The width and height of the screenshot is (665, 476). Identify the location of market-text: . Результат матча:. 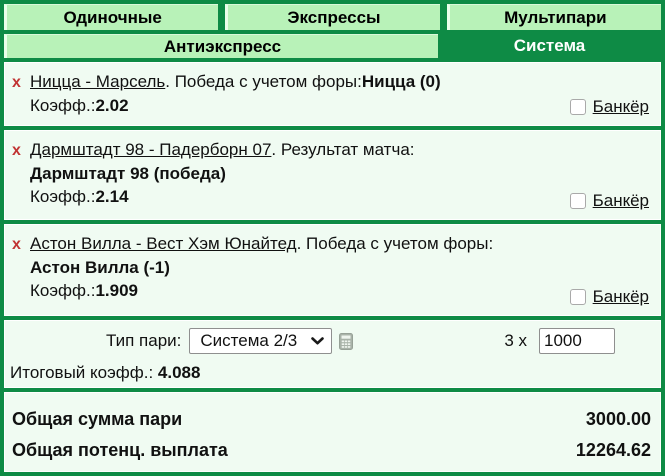
(343, 149).